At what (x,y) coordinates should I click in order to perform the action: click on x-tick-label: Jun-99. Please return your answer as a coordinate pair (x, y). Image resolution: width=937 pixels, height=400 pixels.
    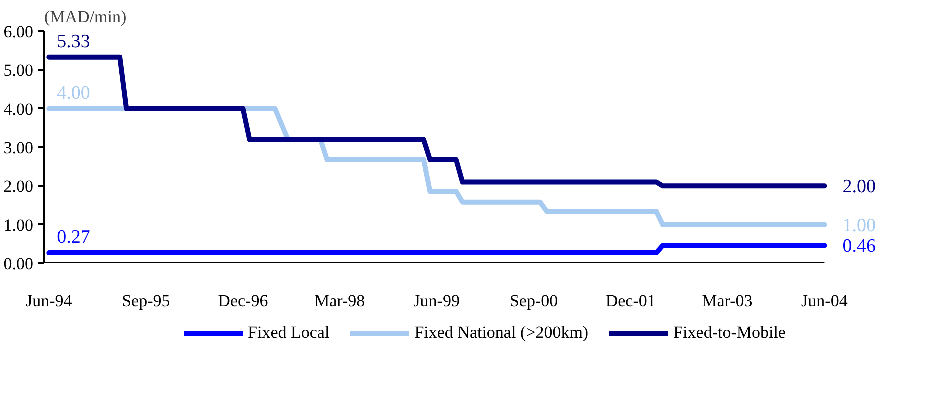
    Looking at the image, I should click on (437, 301).